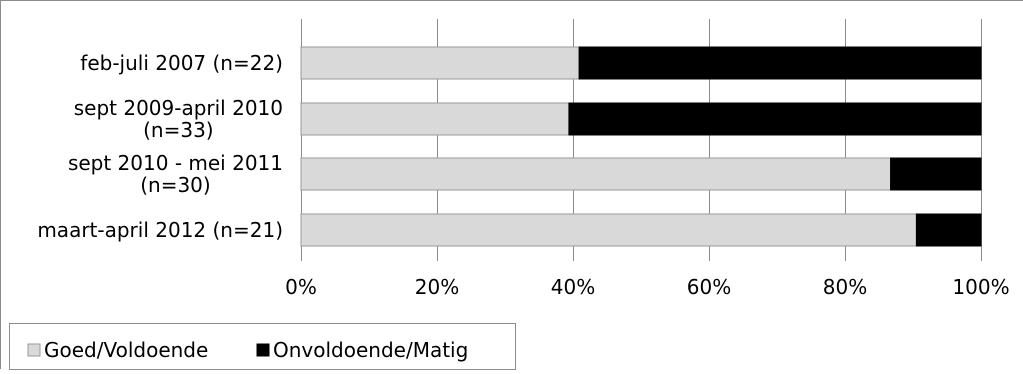  What do you see at coordinates (34, 350) in the screenshot?
I see `legend-swatch-goed-voldoende` at bounding box center [34, 350].